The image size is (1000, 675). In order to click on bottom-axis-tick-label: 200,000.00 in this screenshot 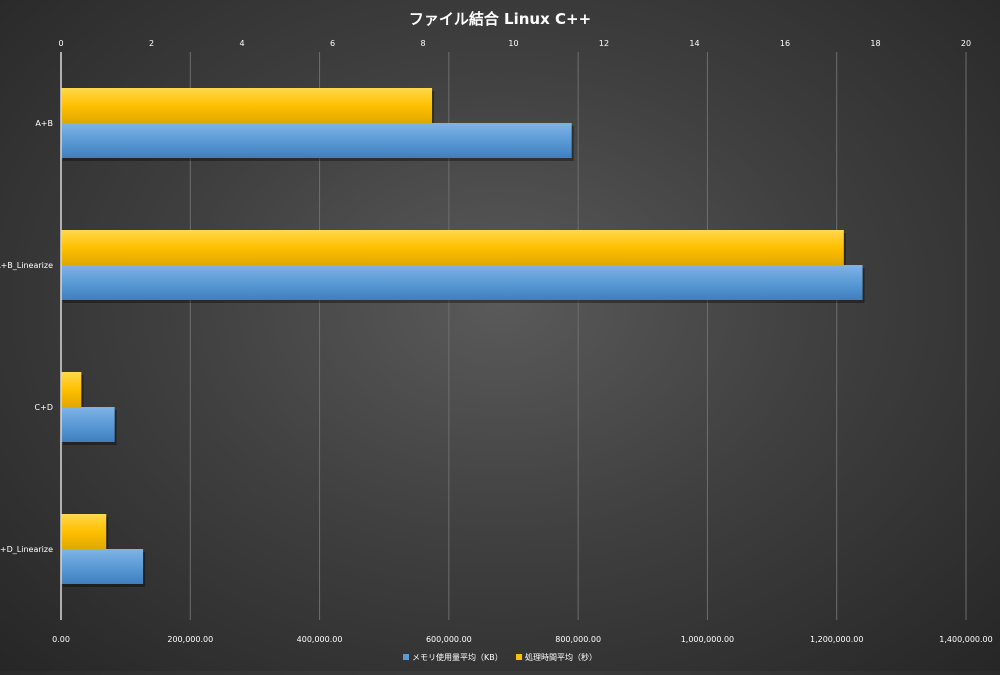, I will do `click(190, 639)`.